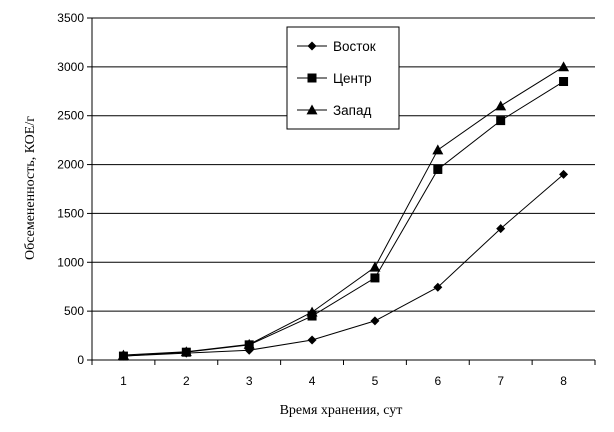 This screenshot has height=432, width=614. Describe the element at coordinates (80, 360) in the screenshot. I see `y-tick-label: 0` at that location.